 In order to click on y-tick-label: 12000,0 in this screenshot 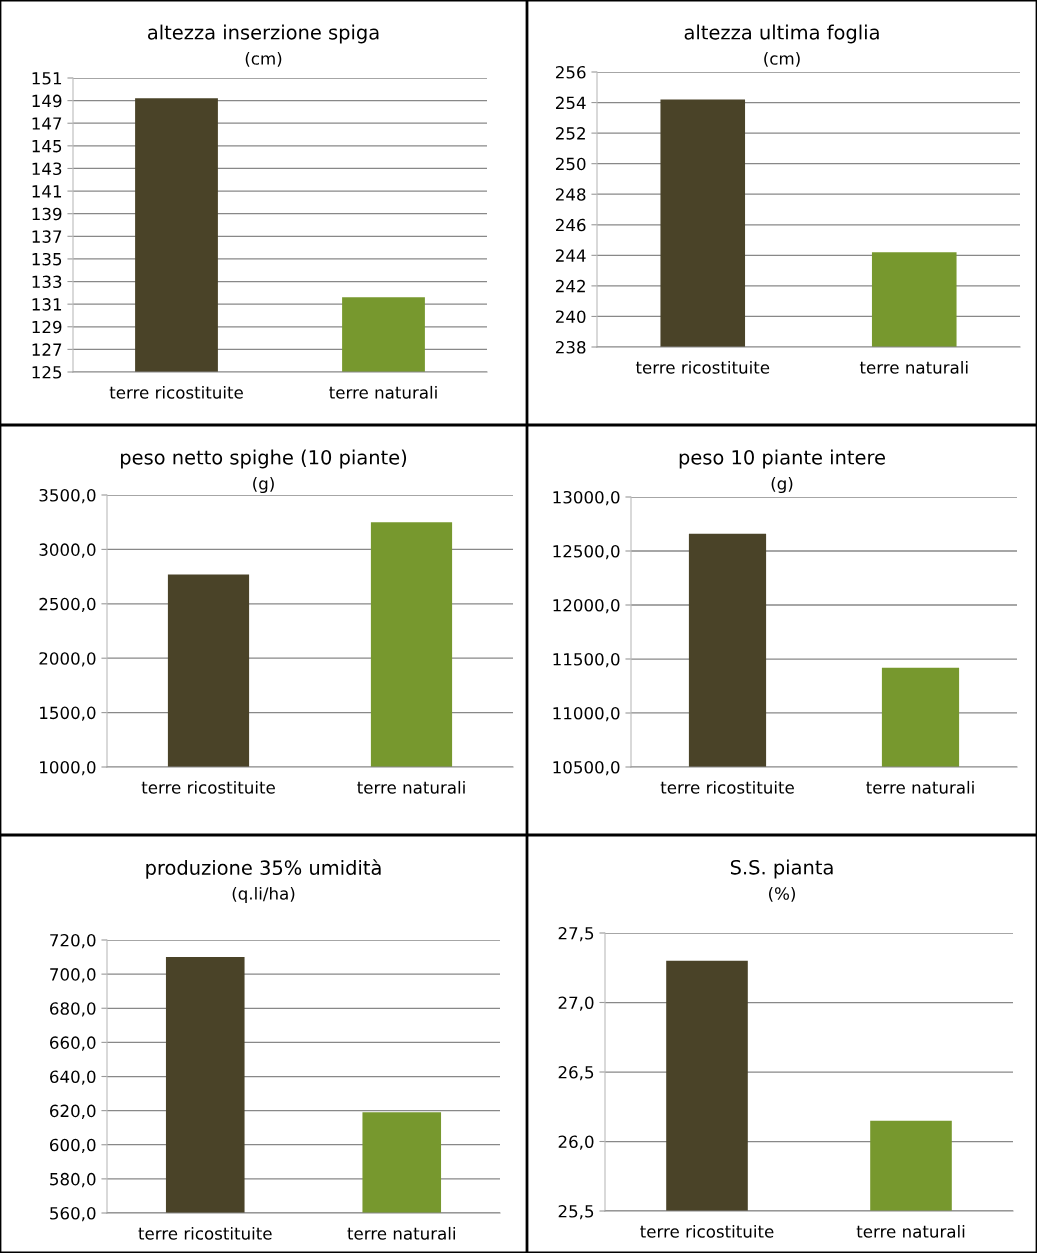, I will do `click(586, 606)`.